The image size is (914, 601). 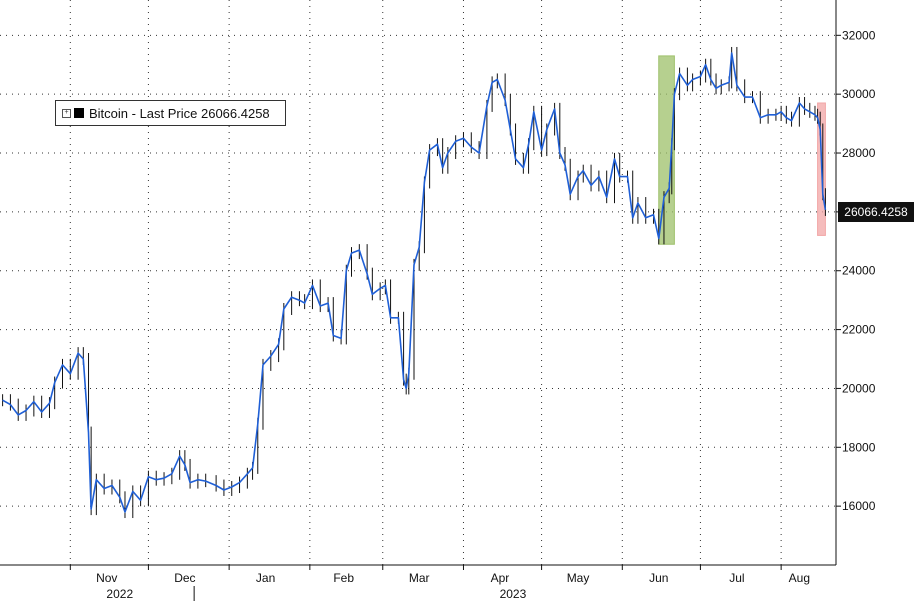 I want to click on legend: + Bitcoin - Last Price 26066.4258, so click(x=170, y=113).